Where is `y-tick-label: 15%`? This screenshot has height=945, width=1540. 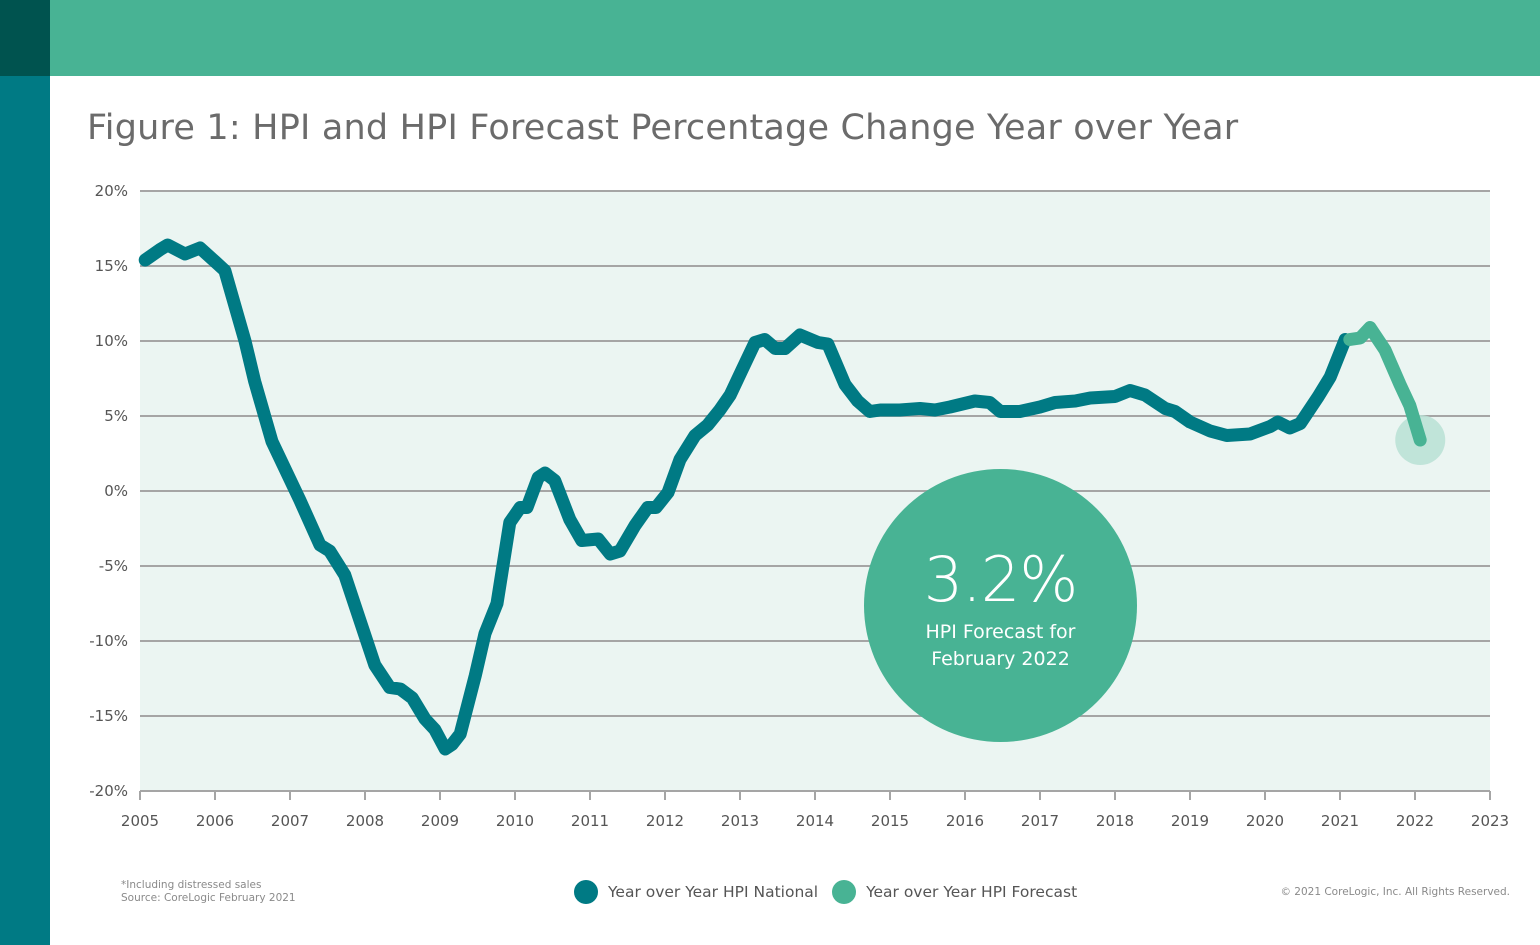 y-tick-label: 15% is located at coordinates (111, 266).